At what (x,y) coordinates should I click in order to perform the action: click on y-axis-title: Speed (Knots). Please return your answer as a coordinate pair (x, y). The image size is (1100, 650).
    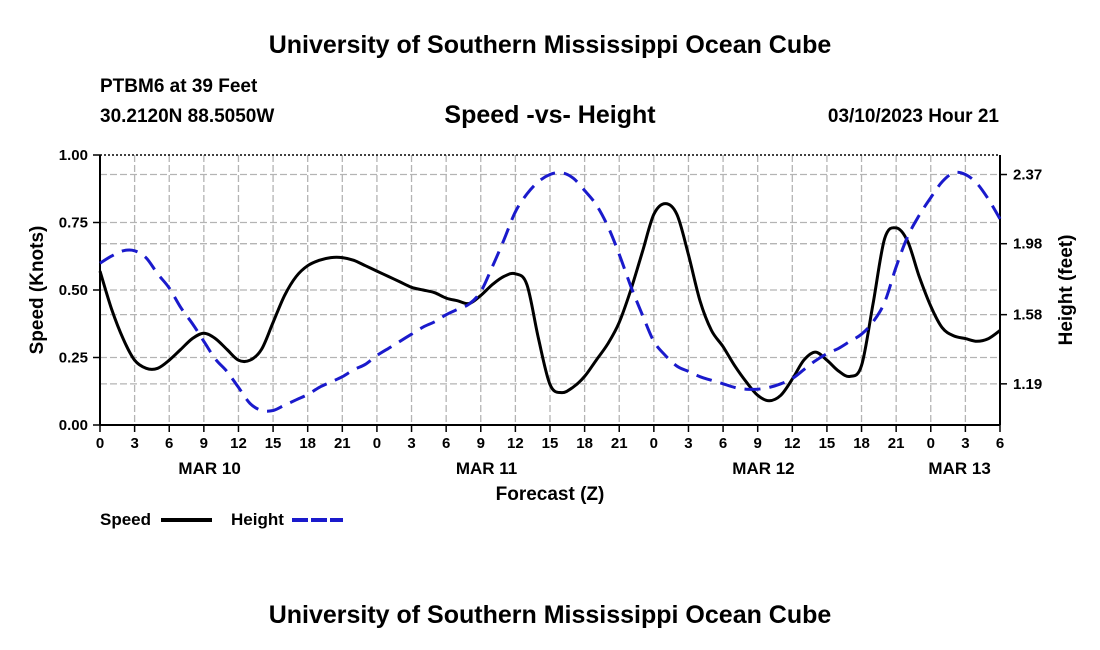
    Looking at the image, I should click on (37, 290).